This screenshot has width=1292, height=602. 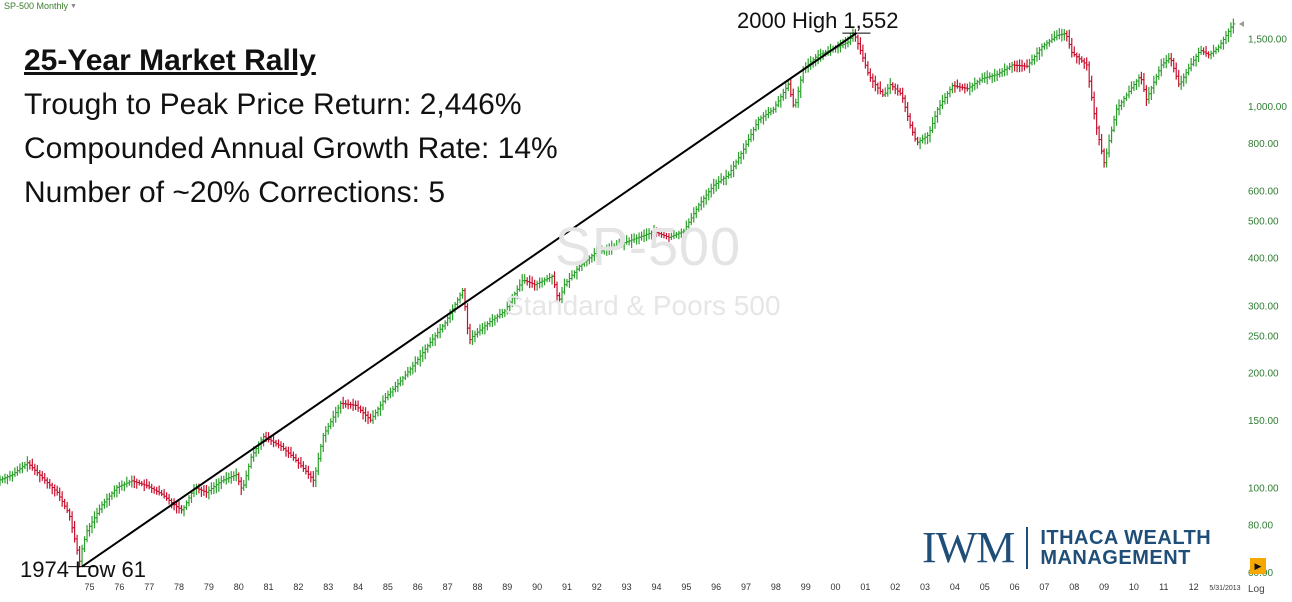 What do you see at coordinates (170, 60) in the screenshot?
I see `headline: 25-Year Market Rally` at bounding box center [170, 60].